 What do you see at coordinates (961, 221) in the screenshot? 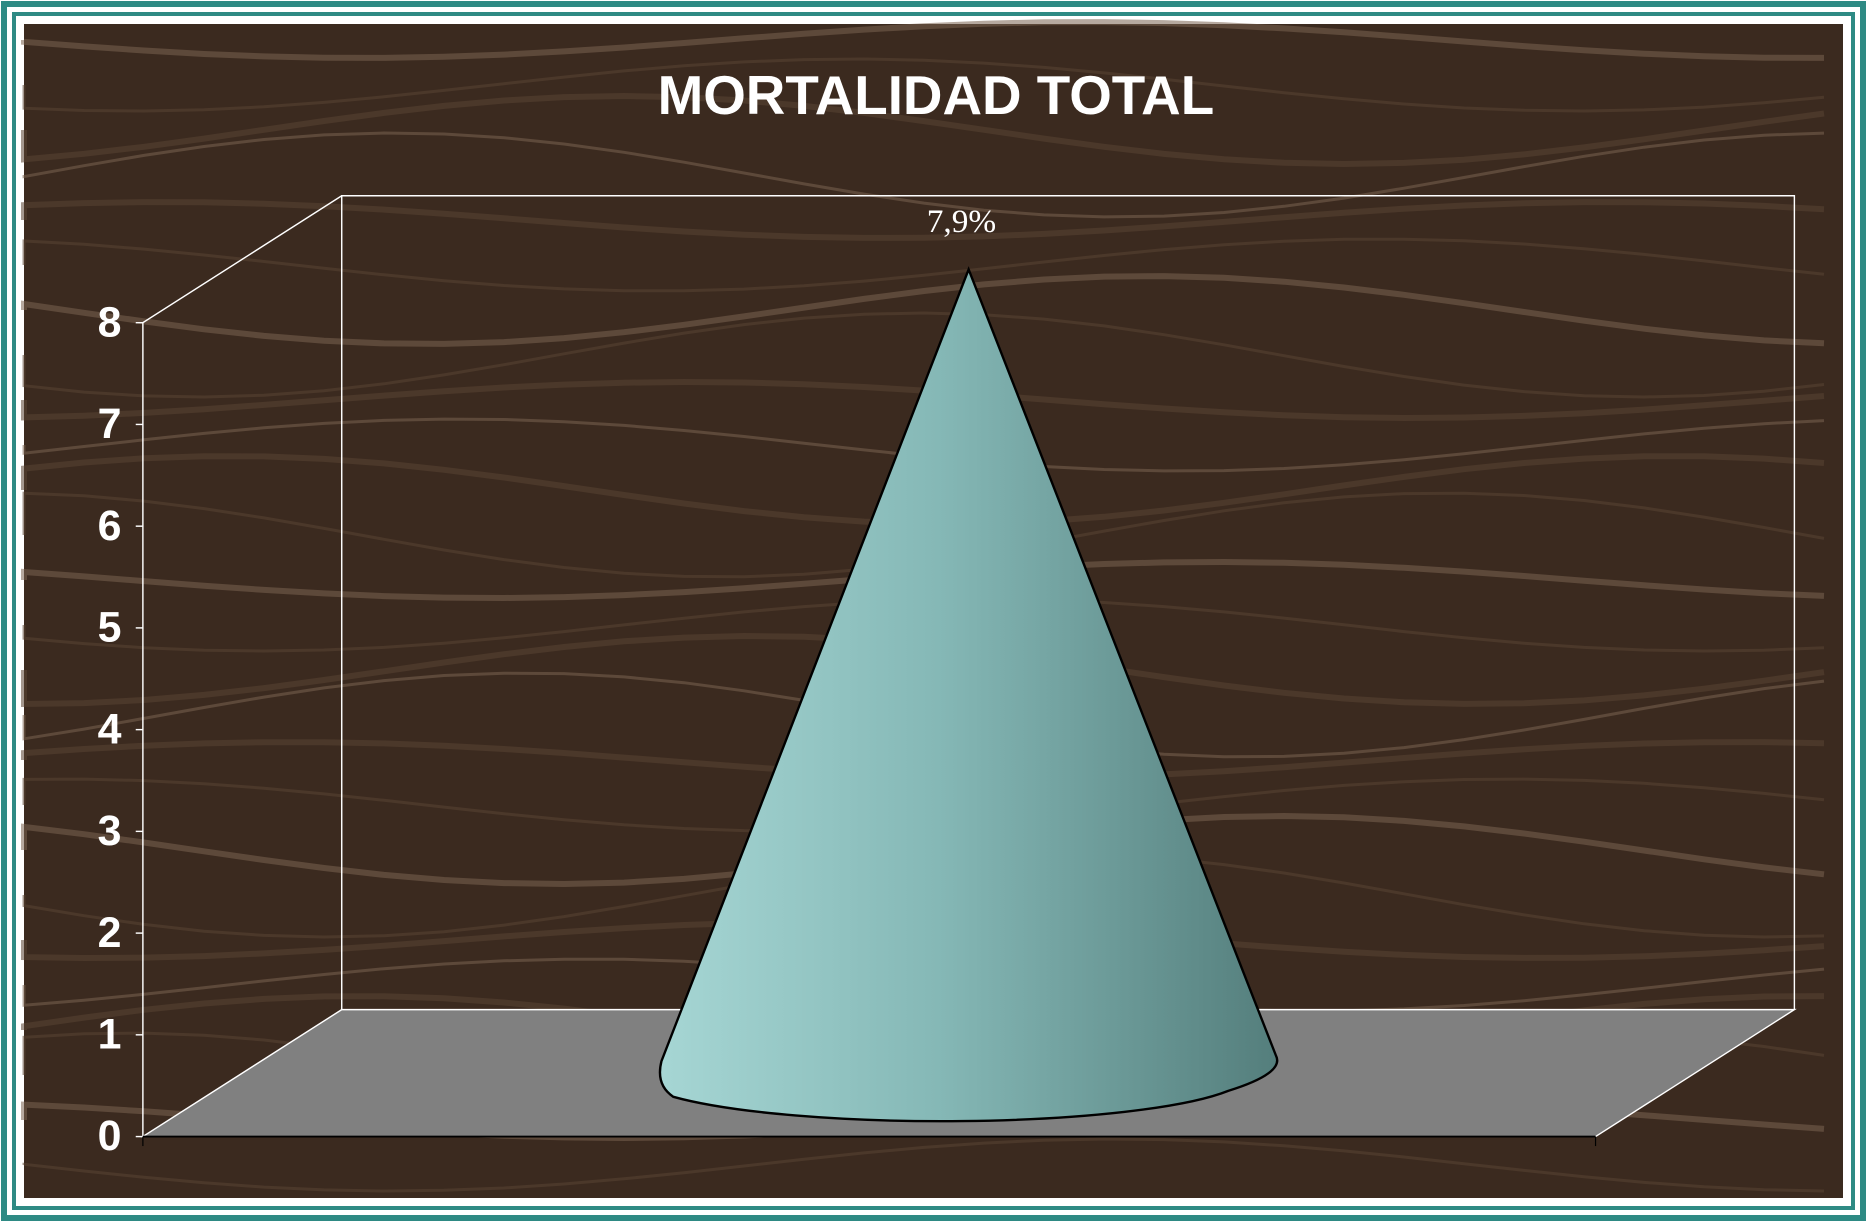
I see `value-label: 7,9%` at bounding box center [961, 221].